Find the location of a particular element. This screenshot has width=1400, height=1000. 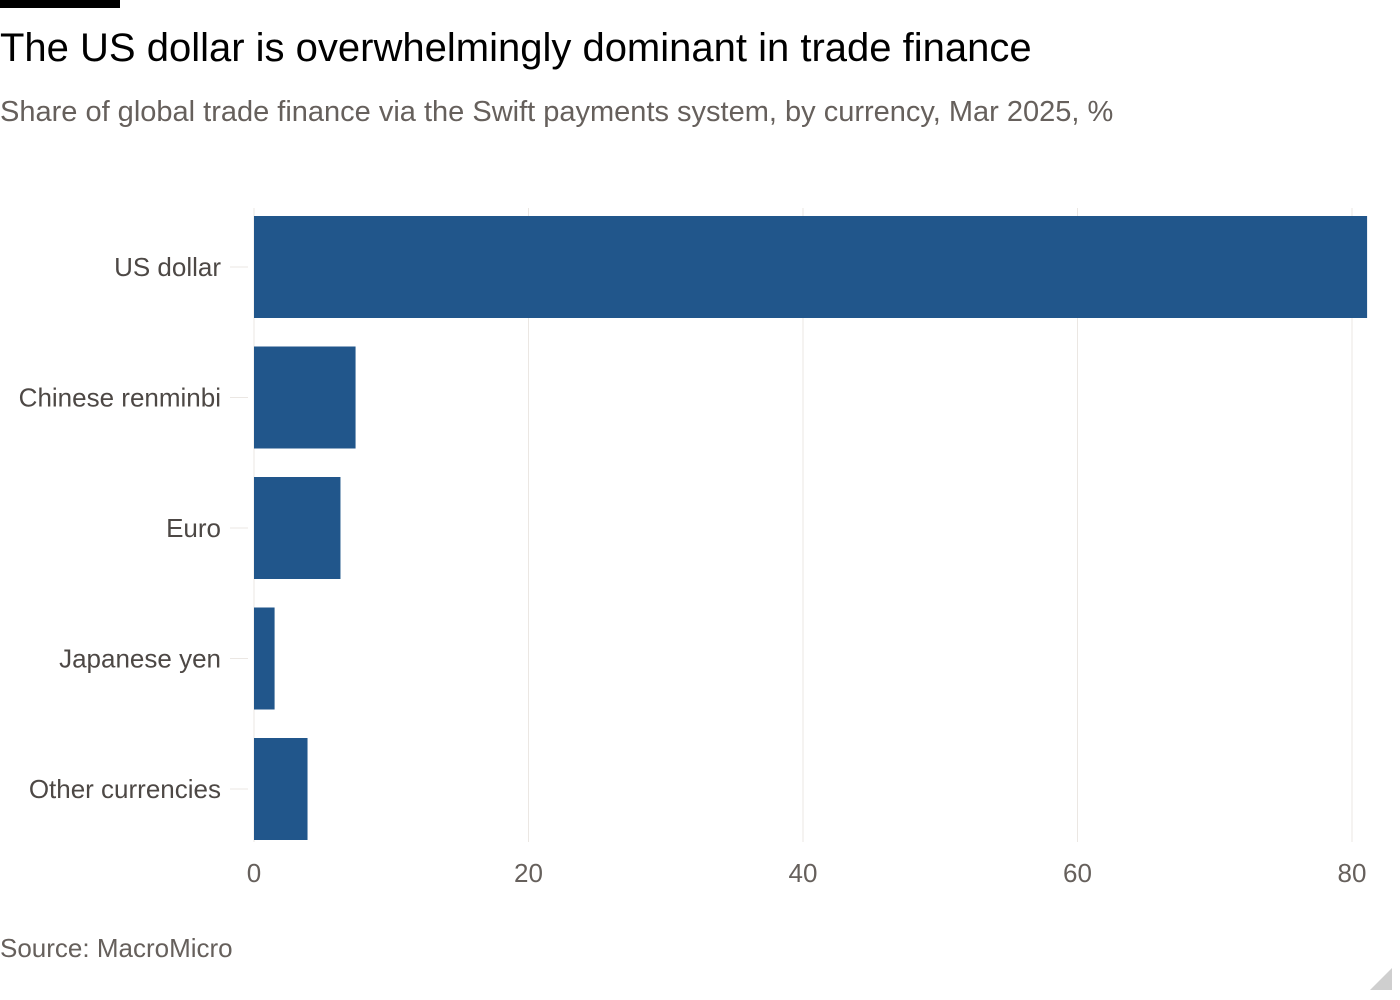

x-tick-label-20: 20 is located at coordinates (528, 873).